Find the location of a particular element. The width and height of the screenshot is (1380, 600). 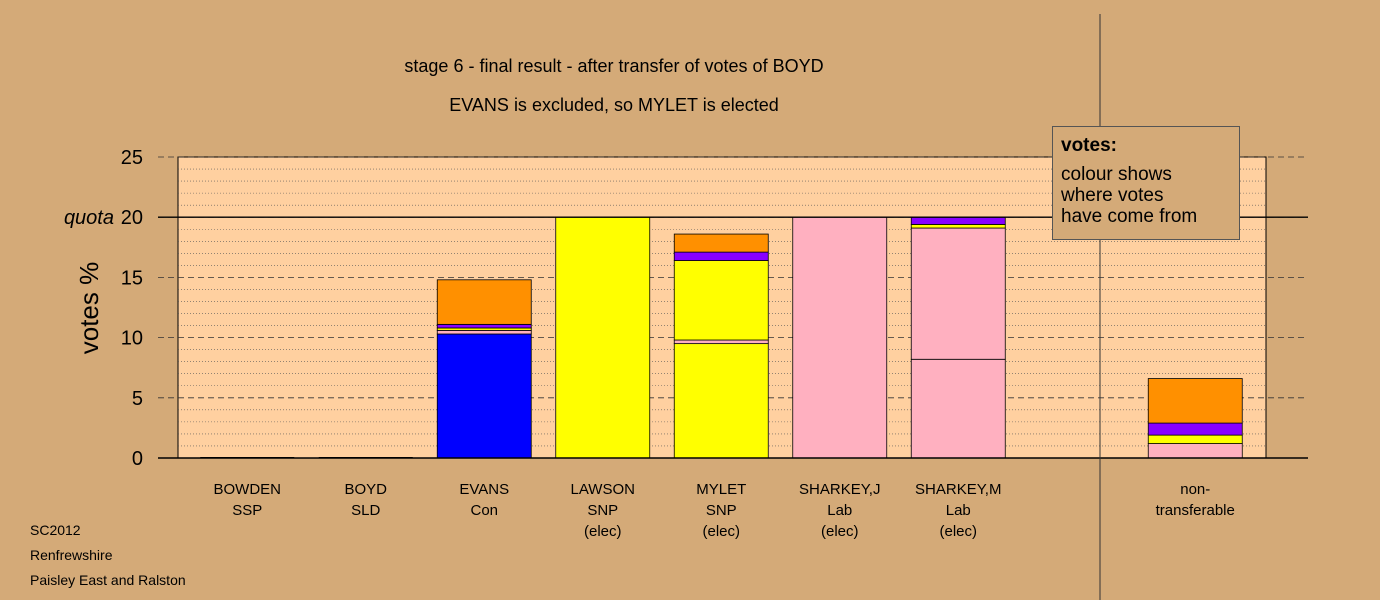

legend-line: colour shows is located at coordinates (1116, 174).